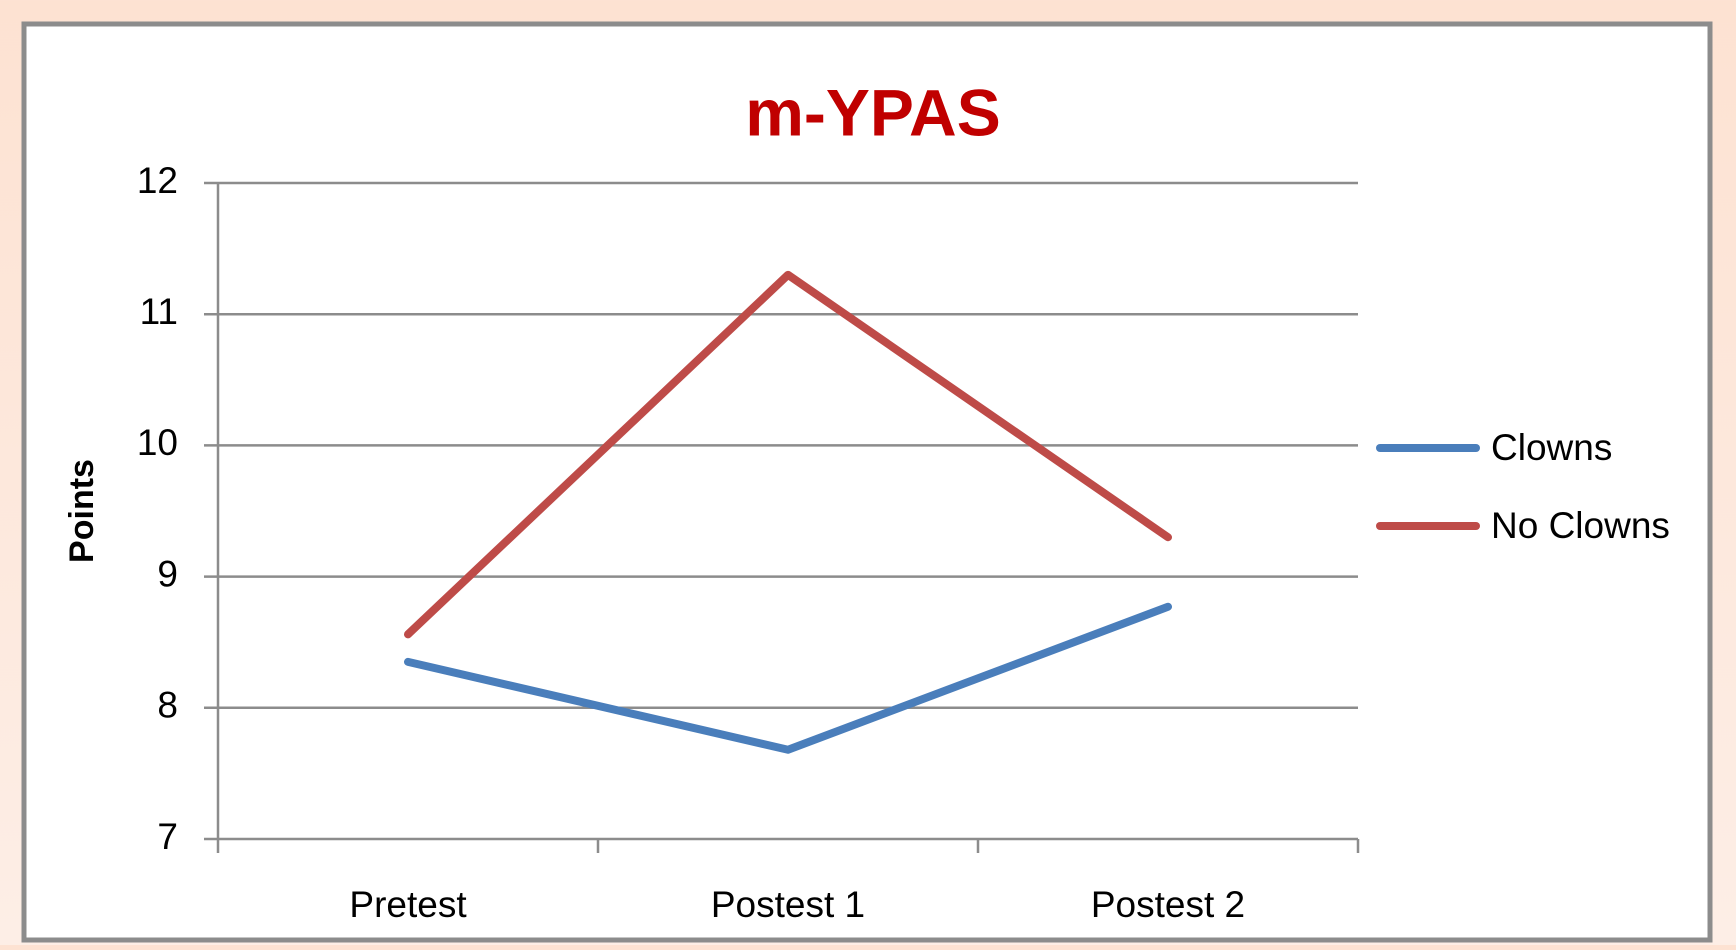  Describe the element at coordinates (157, 180) in the screenshot. I see `y-tick-label: 12` at that location.